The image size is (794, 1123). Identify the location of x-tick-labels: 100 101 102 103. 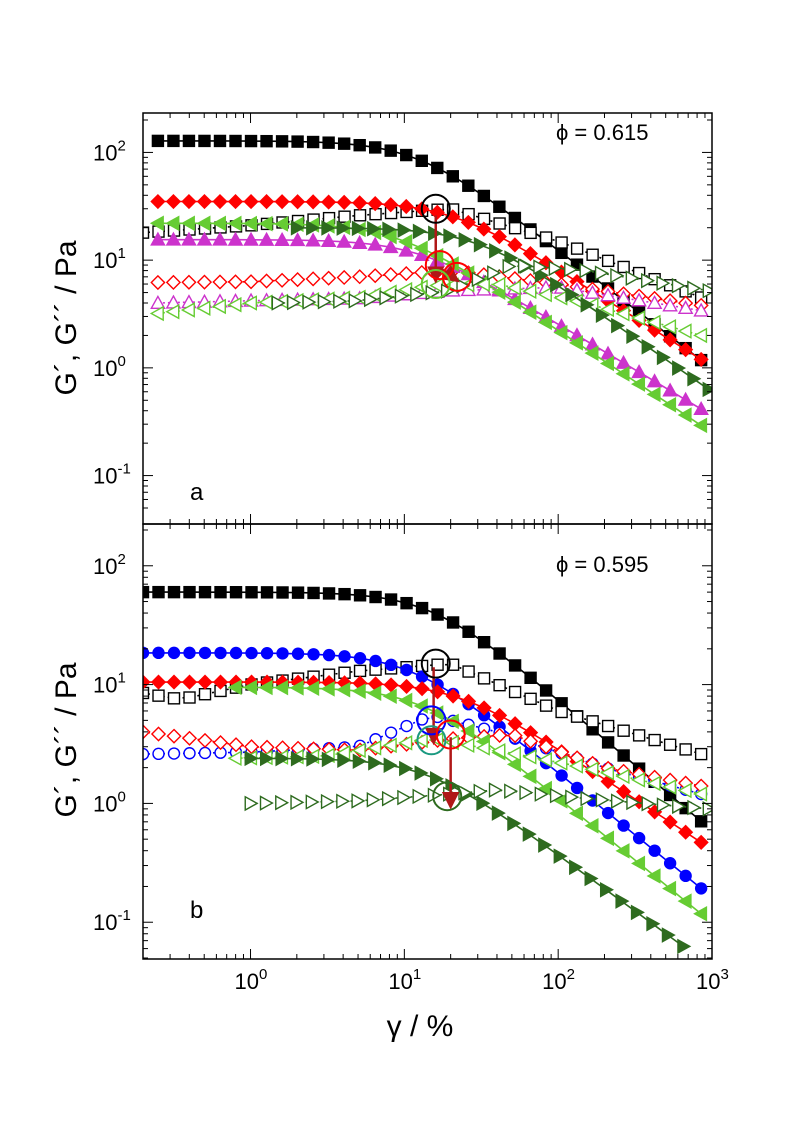
(482, 980).